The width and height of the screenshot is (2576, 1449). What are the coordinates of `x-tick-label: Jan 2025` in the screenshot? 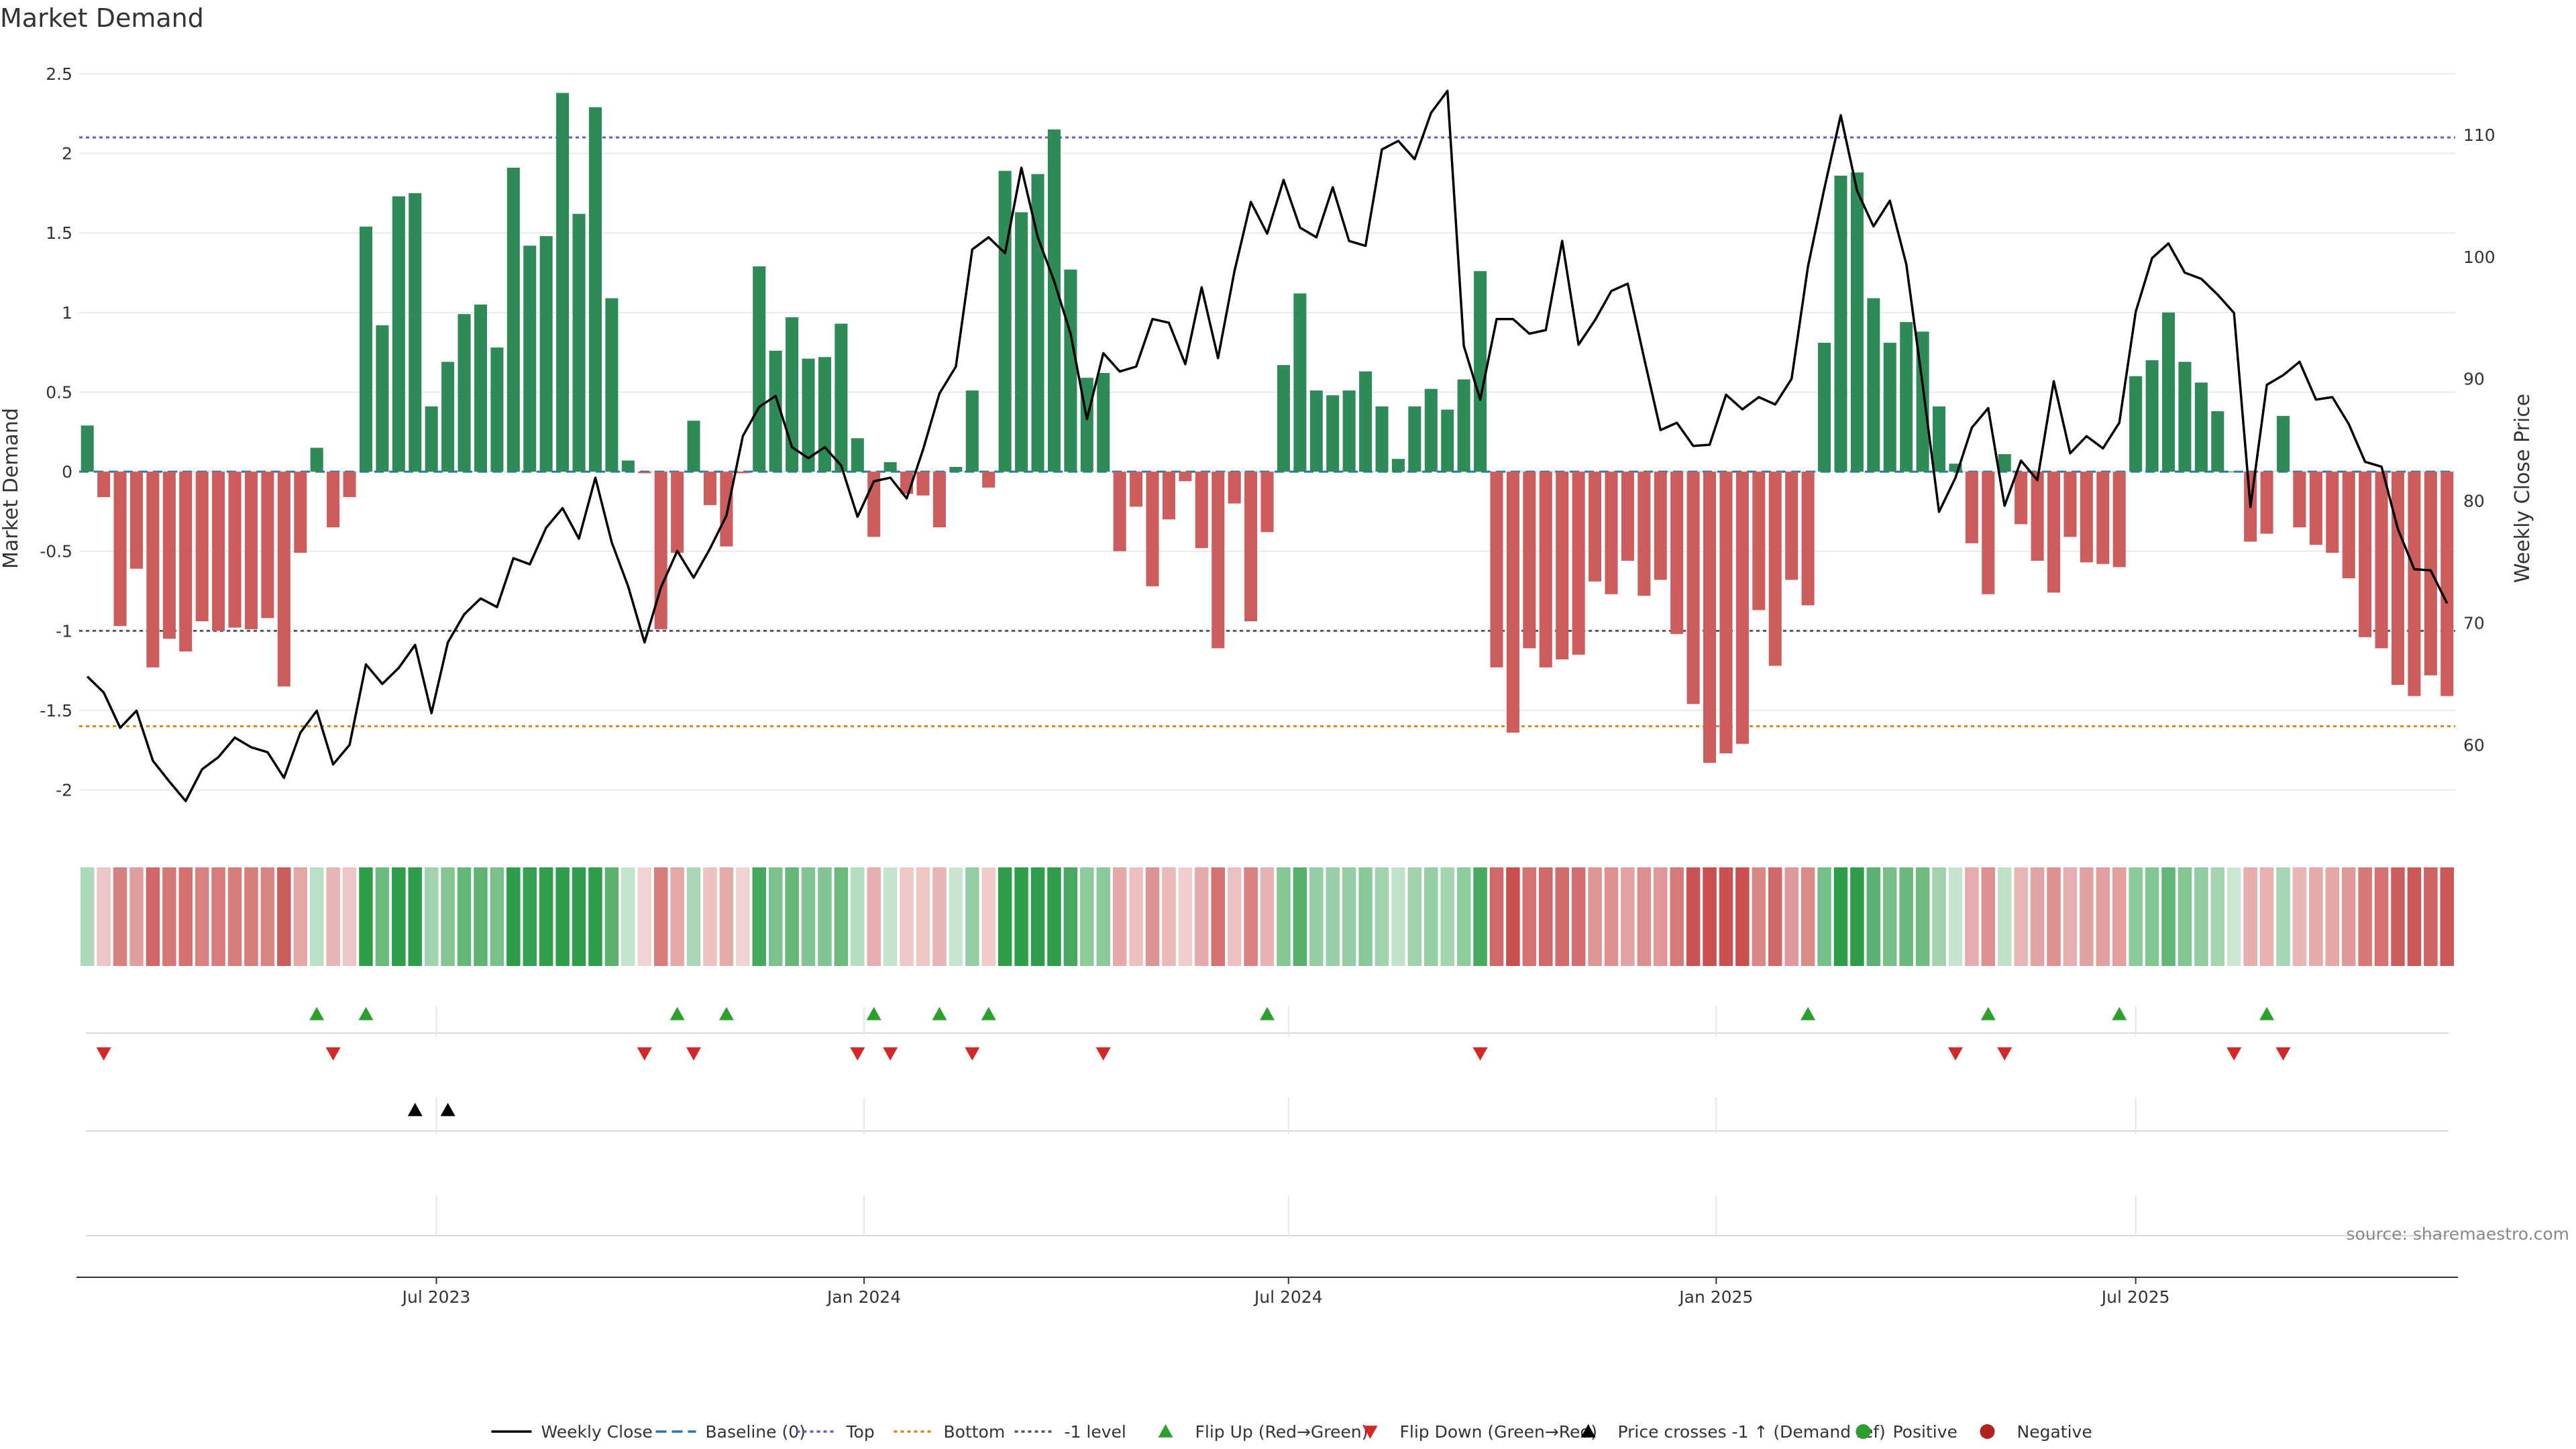 It's located at (1715, 1297).